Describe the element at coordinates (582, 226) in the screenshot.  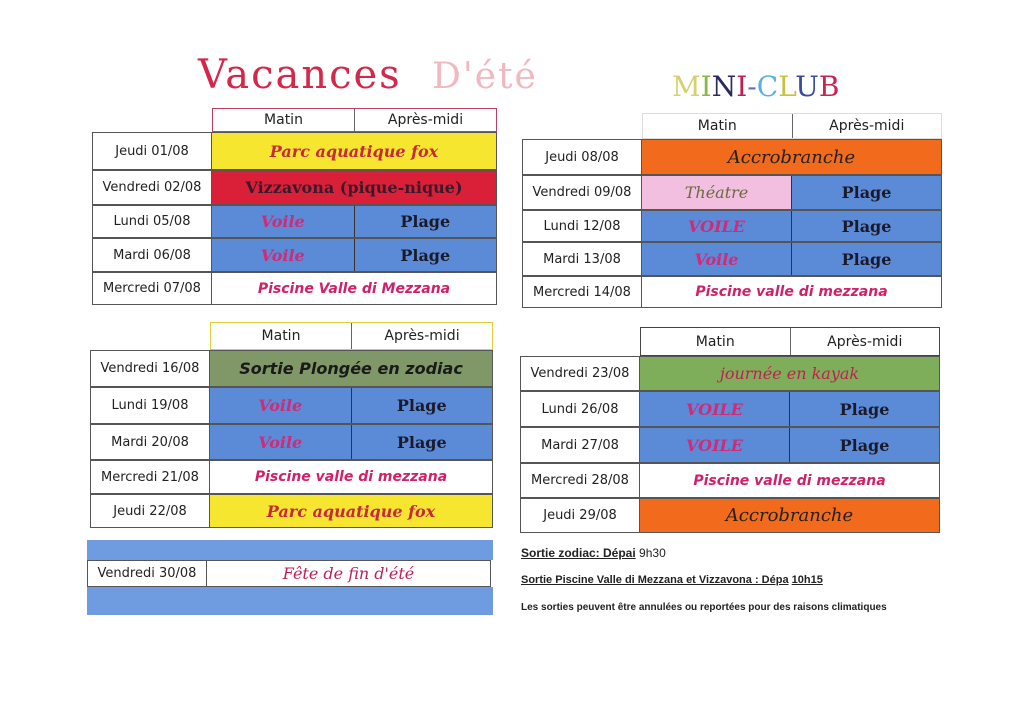
I see `date-cell: Lundi 12/08` at that location.